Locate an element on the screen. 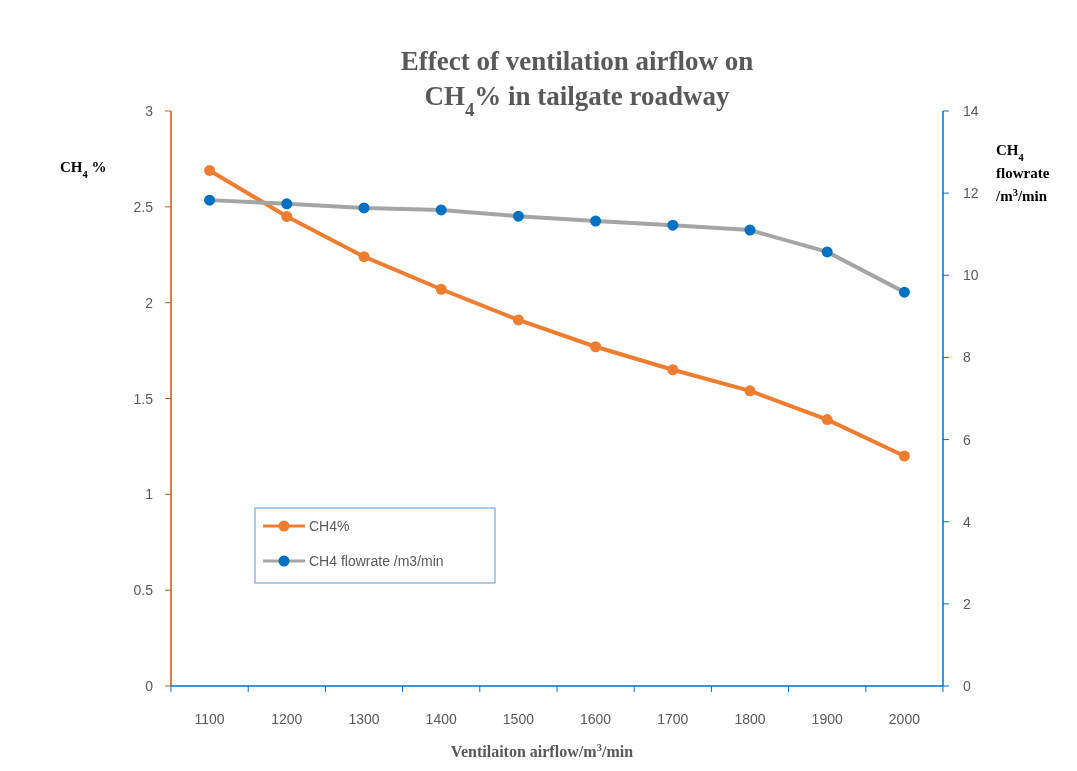 The height and width of the screenshot is (771, 1077). y-tick-label: 2 is located at coordinates (149, 302).